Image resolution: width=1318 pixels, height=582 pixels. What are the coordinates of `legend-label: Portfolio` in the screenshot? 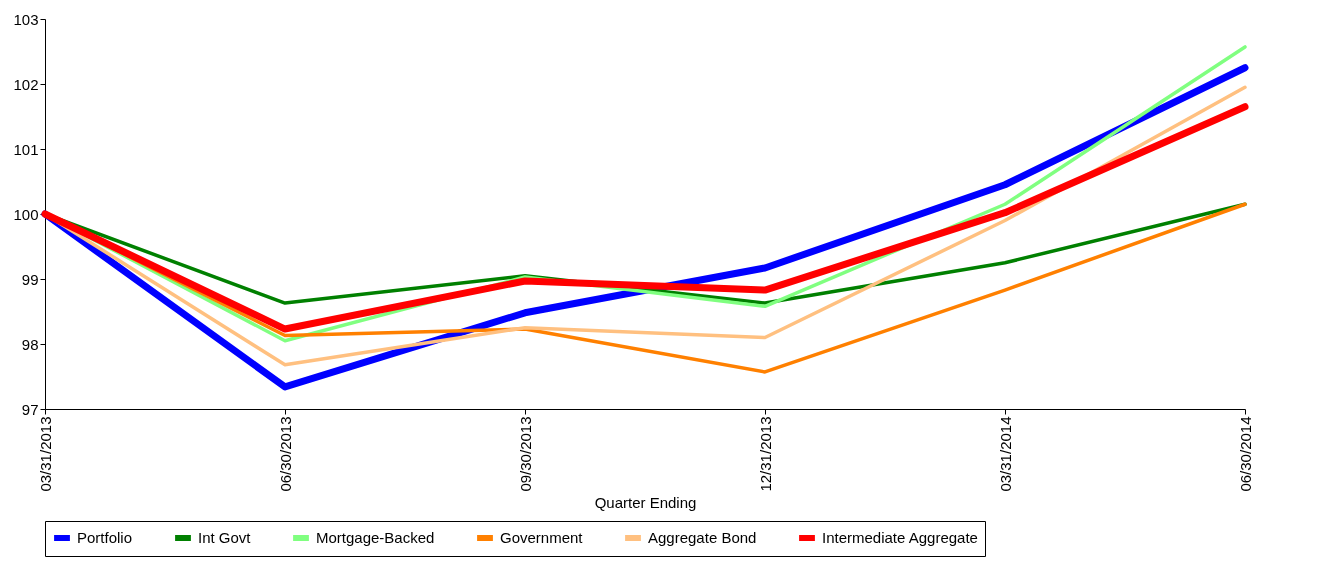 It's located at (105, 537).